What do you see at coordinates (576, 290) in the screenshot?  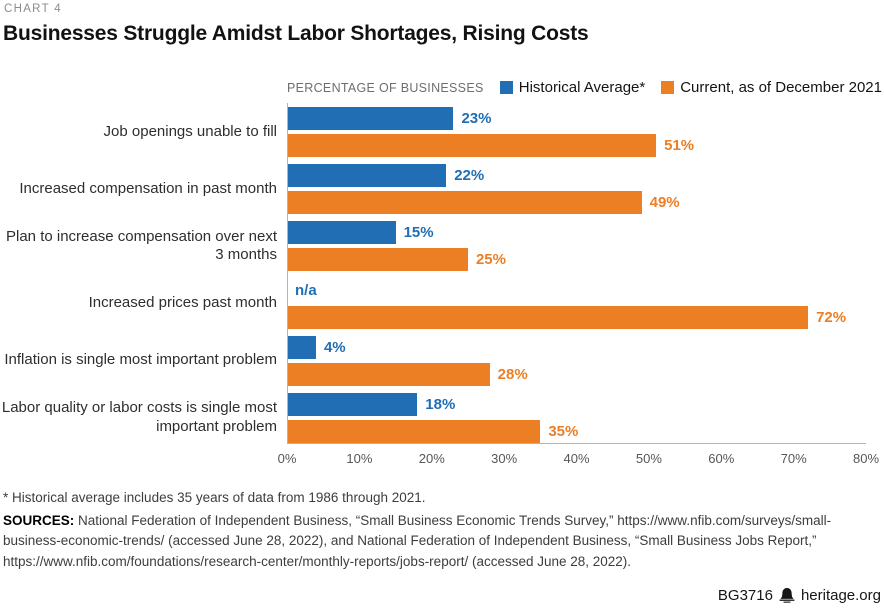 I see `bar-line: n/a` at bounding box center [576, 290].